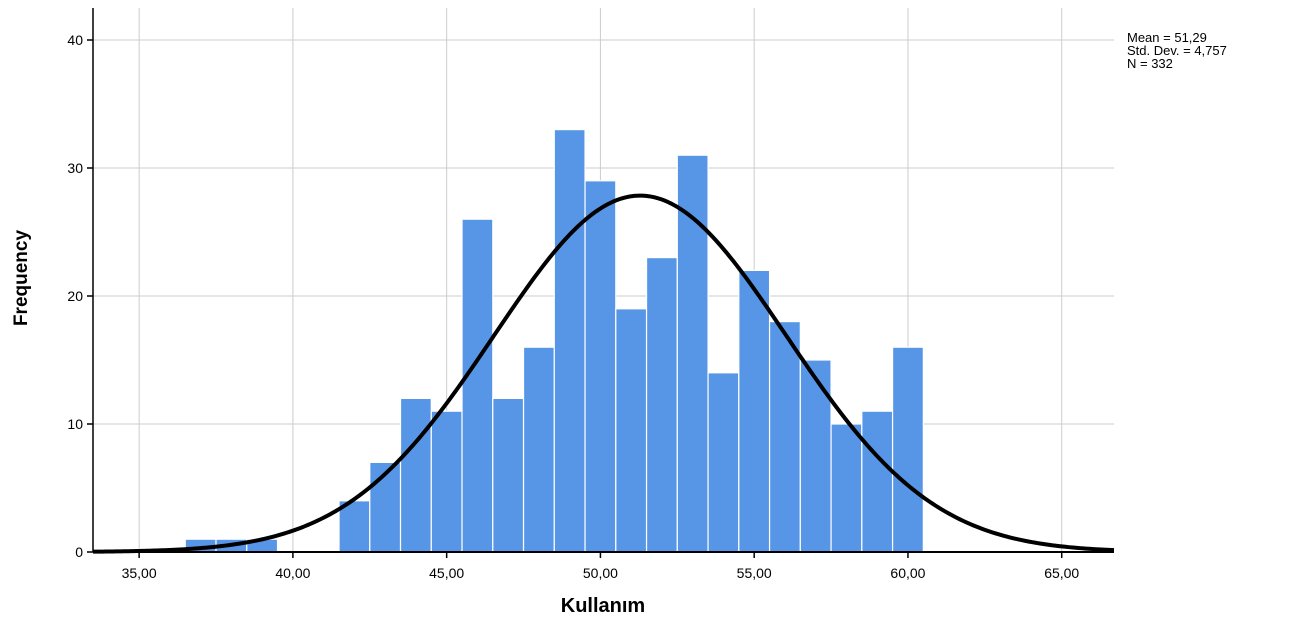 This screenshot has height=620, width=1294. I want to click on x-tick-label: 40,00, so click(292, 573).